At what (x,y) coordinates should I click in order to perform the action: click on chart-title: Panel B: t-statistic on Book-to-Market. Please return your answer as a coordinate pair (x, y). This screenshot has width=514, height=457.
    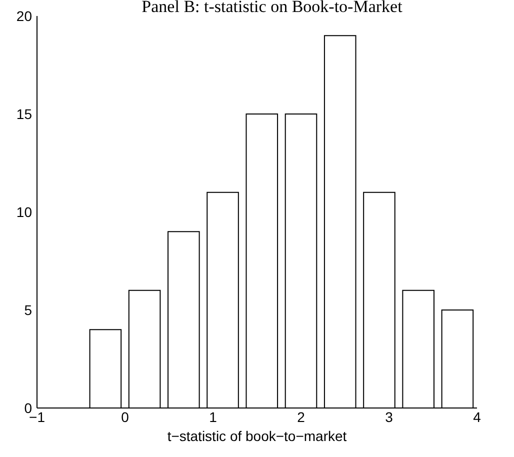
    Looking at the image, I should click on (272, 8).